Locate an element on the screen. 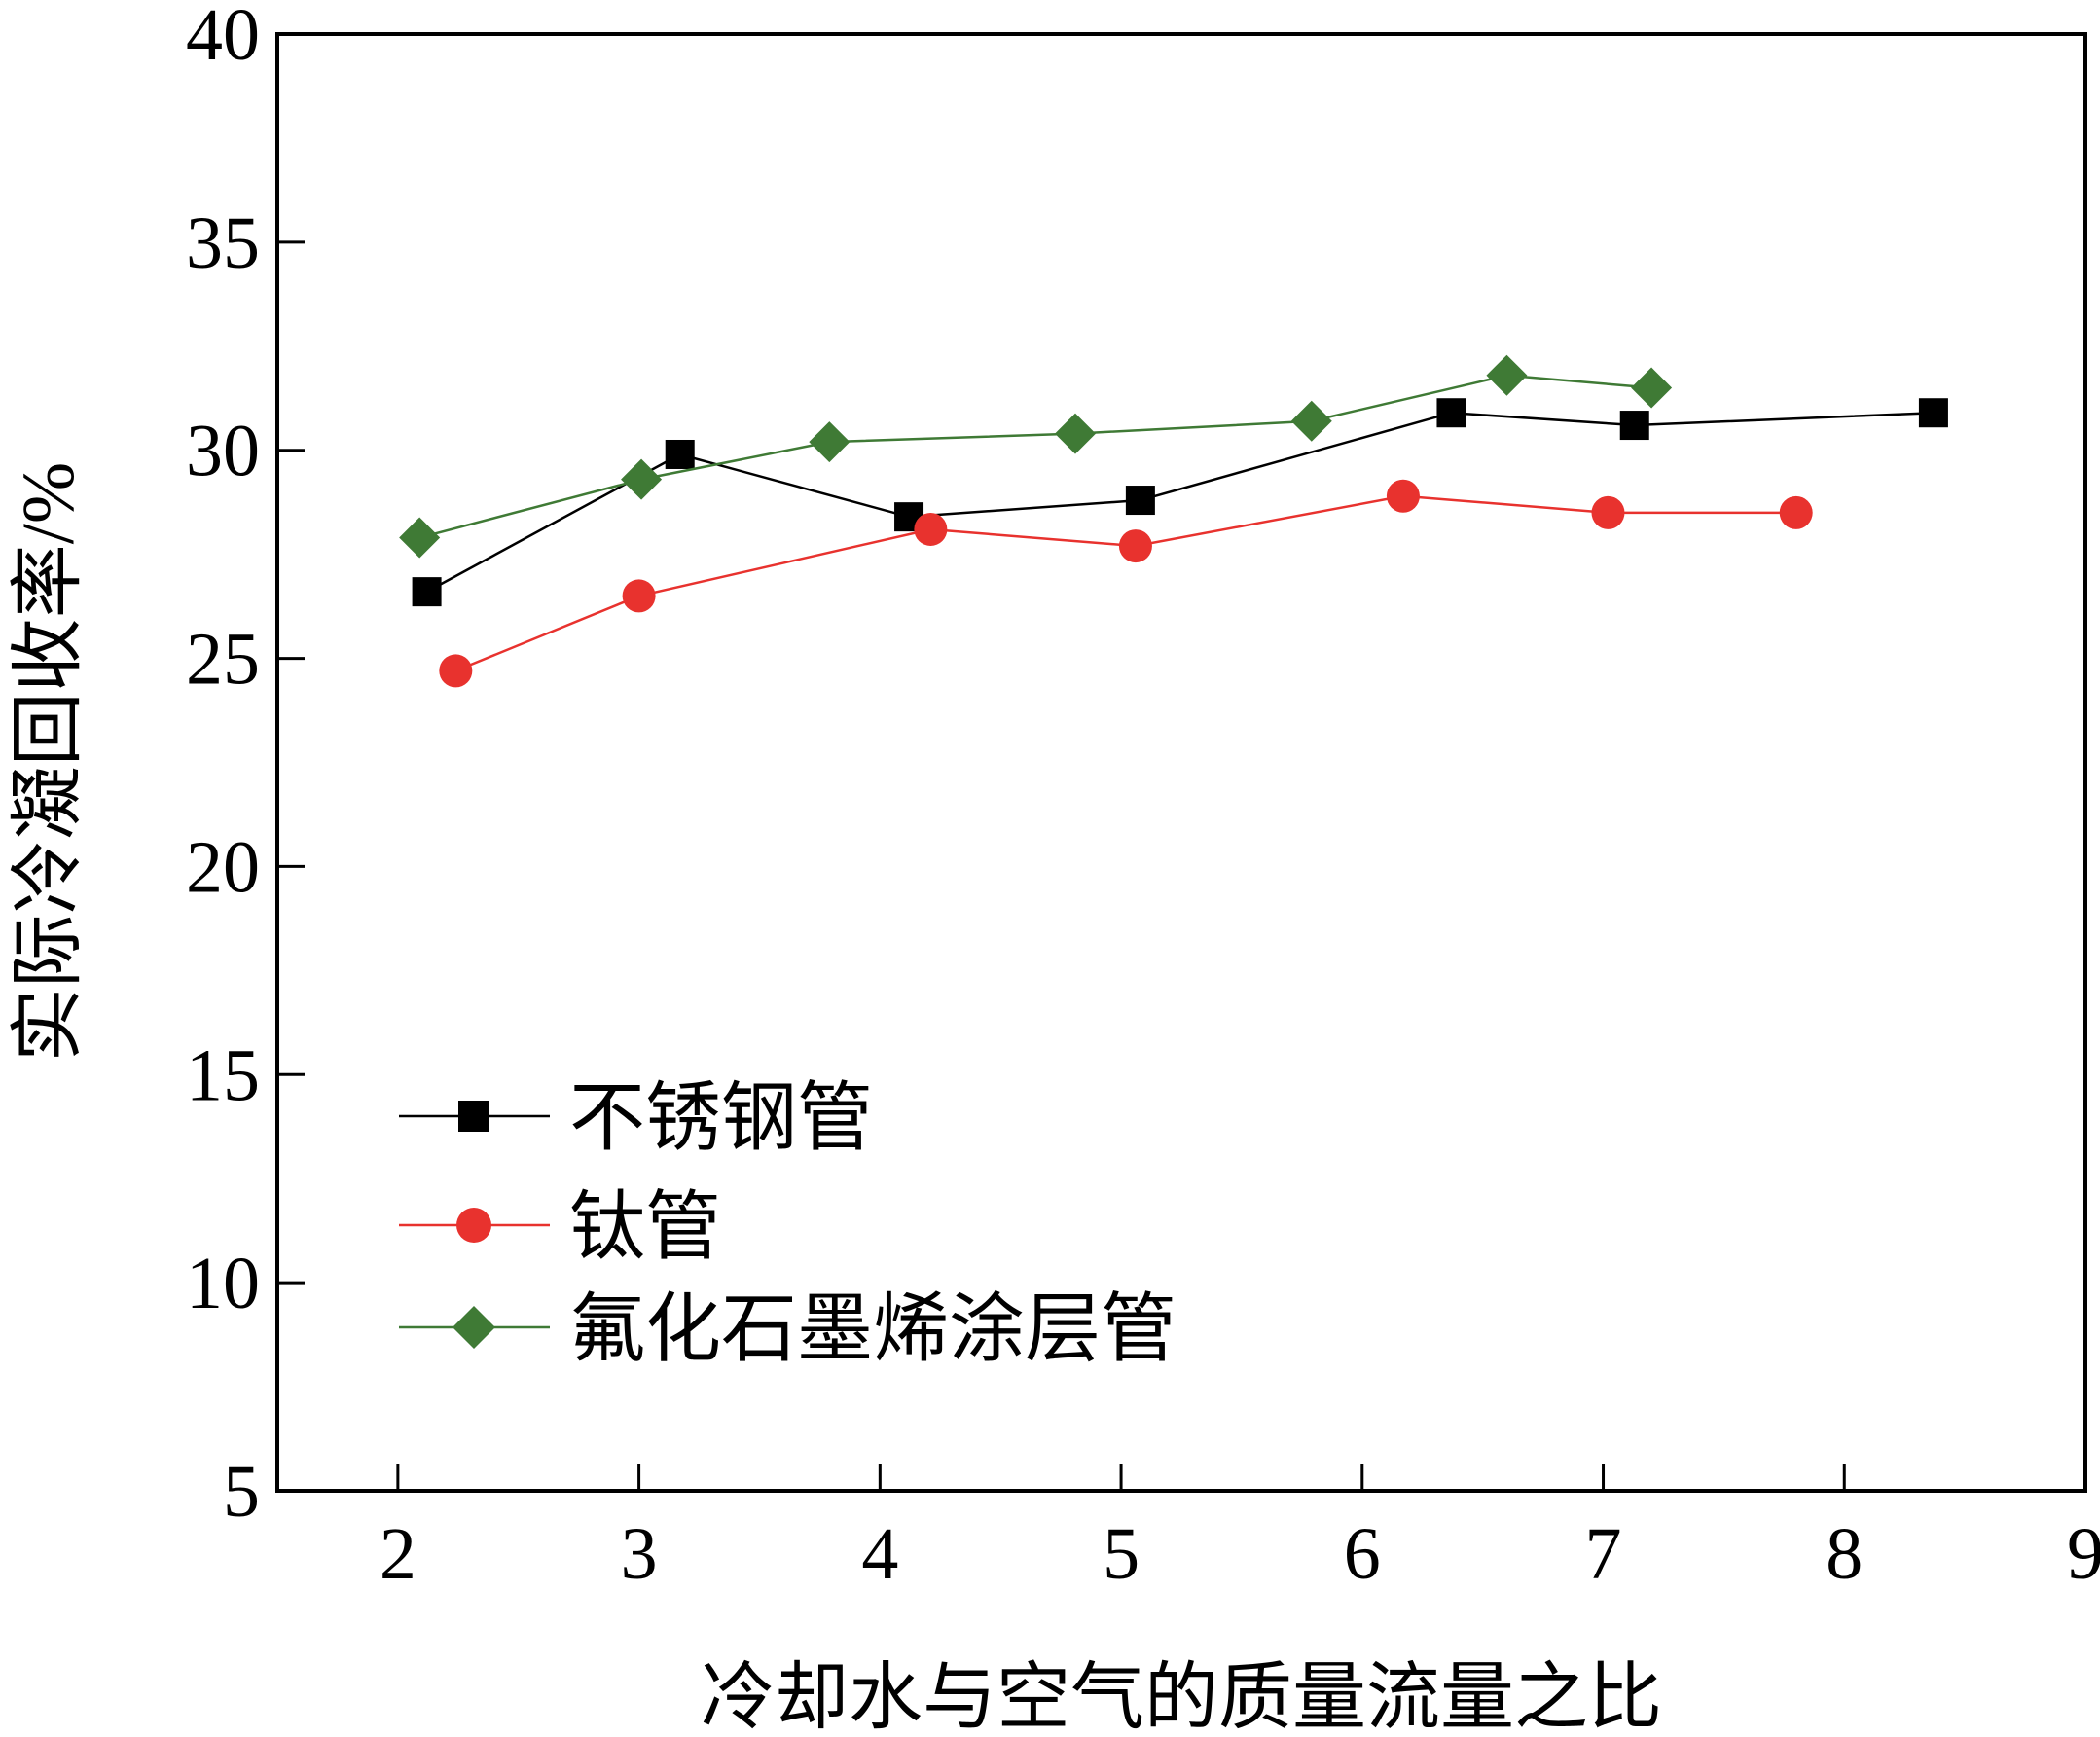 This screenshot has height=1737, width=2100. x-tick-label: 3 is located at coordinates (639, 1554).